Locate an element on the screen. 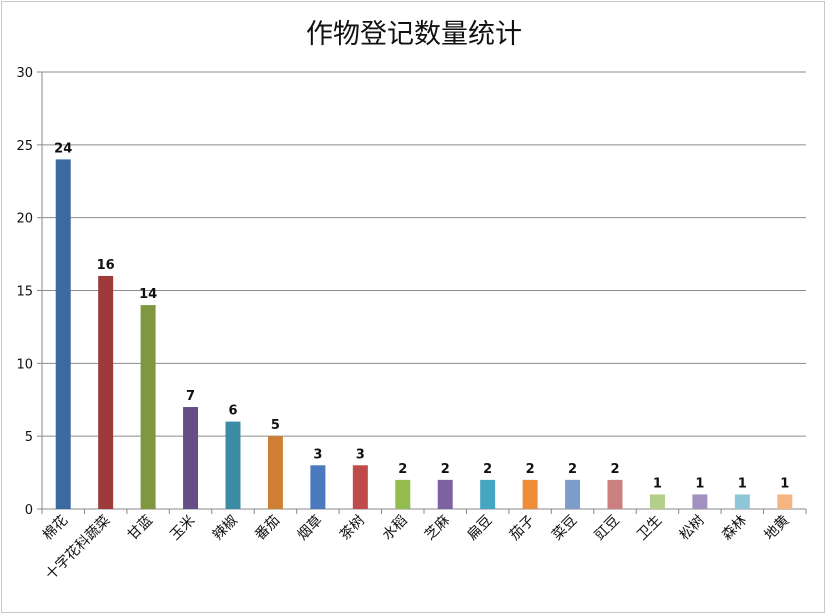 The width and height of the screenshot is (828, 616). category-label: 玉米 is located at coordinates (182, 528).